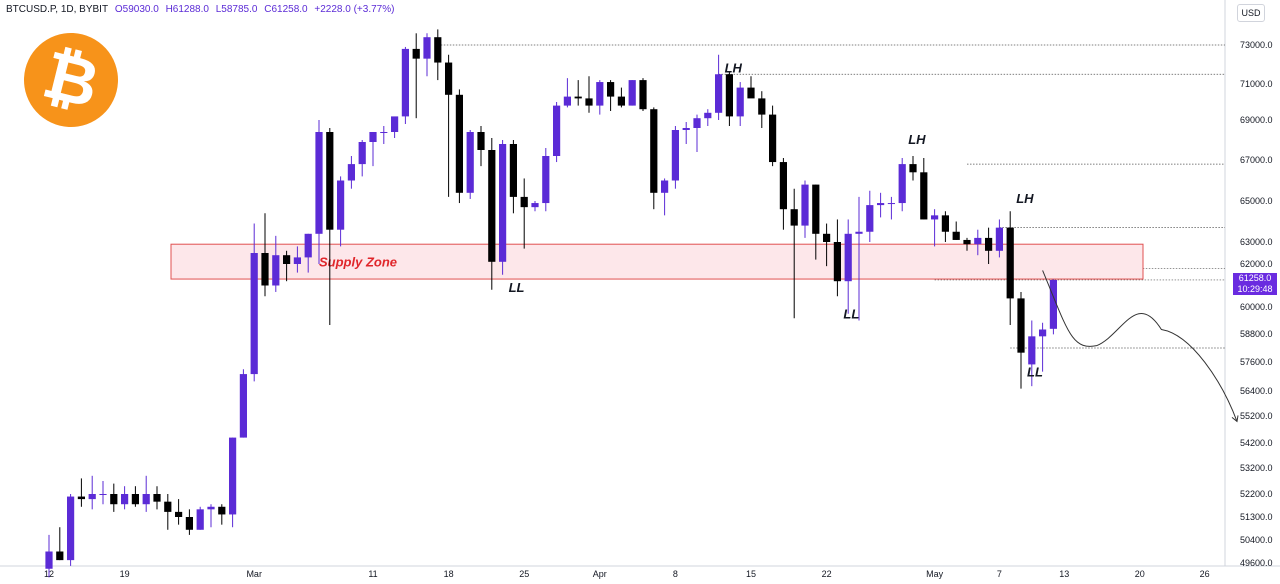 The image size is (1280, 584). I want to click on currency-button: USD, so click(1251, 13).